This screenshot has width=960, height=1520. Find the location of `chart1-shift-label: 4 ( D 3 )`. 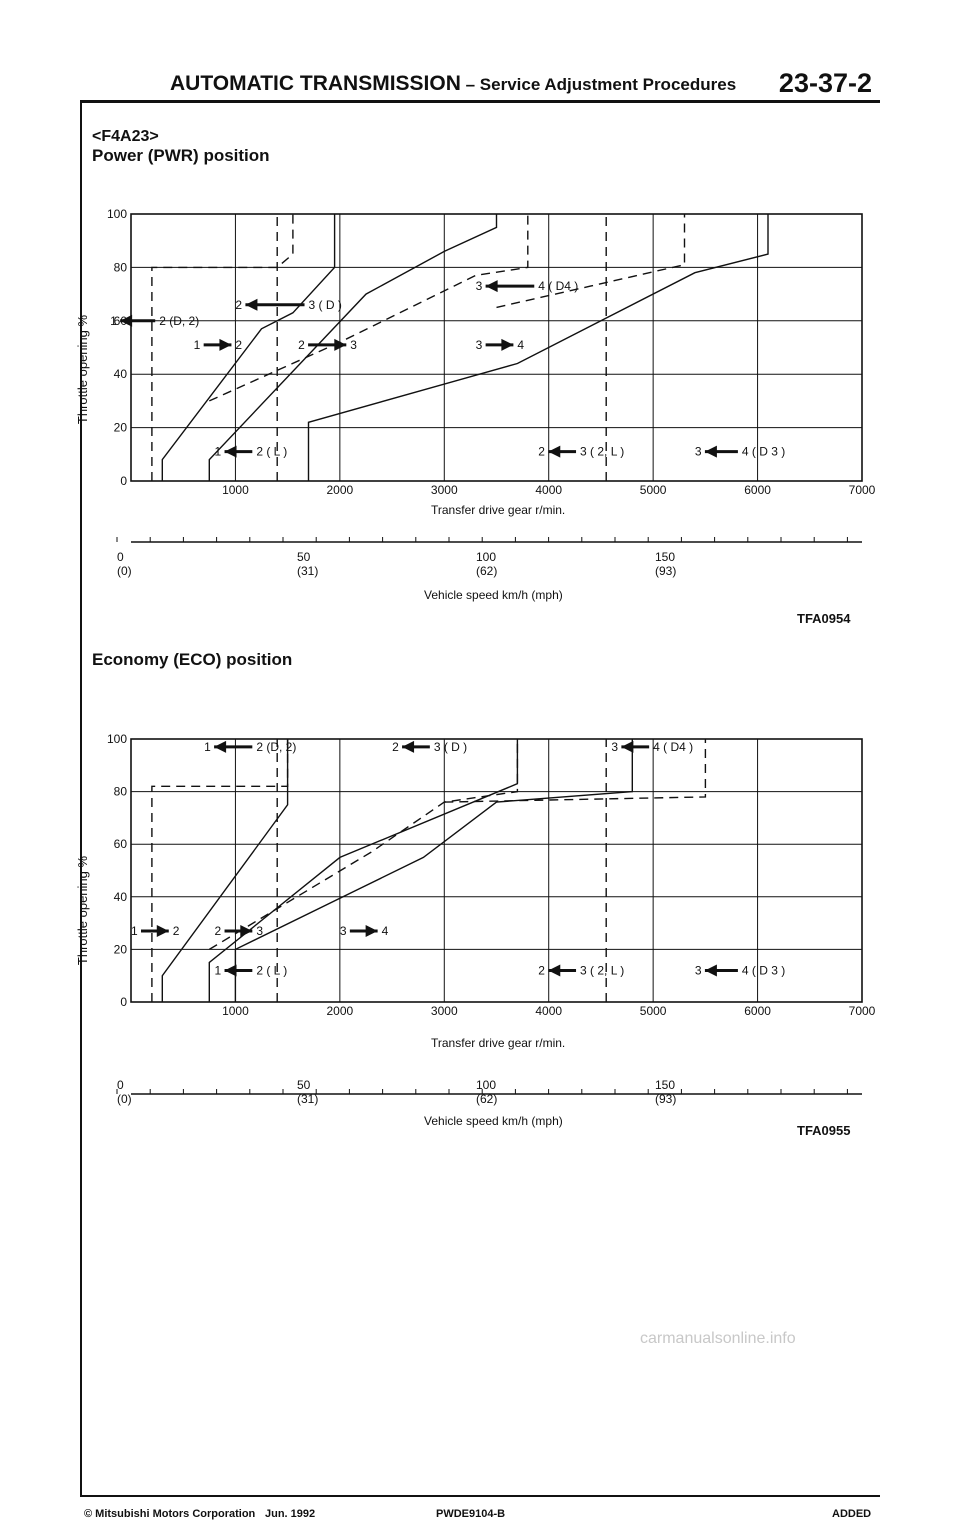

chart1-shift-label: 4 ( D 3 ) is located at coordinates (763, 452).